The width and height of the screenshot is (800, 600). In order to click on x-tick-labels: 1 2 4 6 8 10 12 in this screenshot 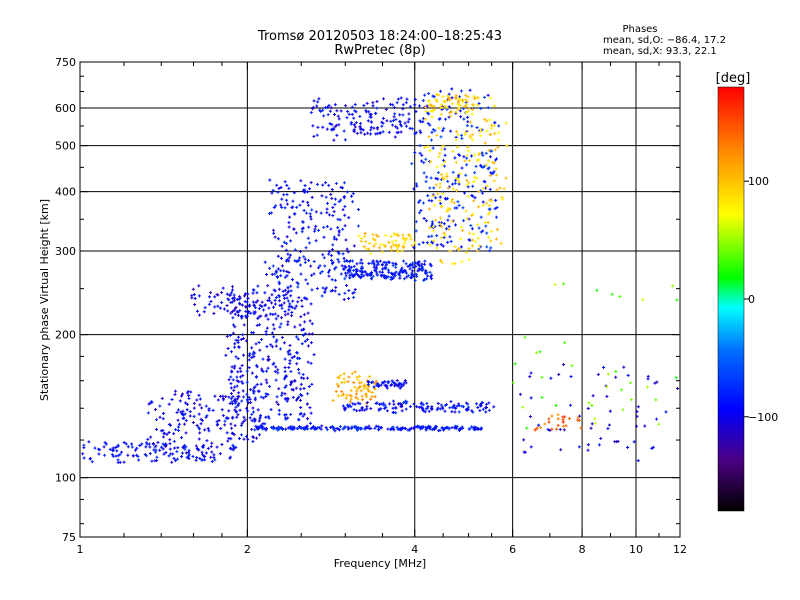, I will do `click(382, 549)`.